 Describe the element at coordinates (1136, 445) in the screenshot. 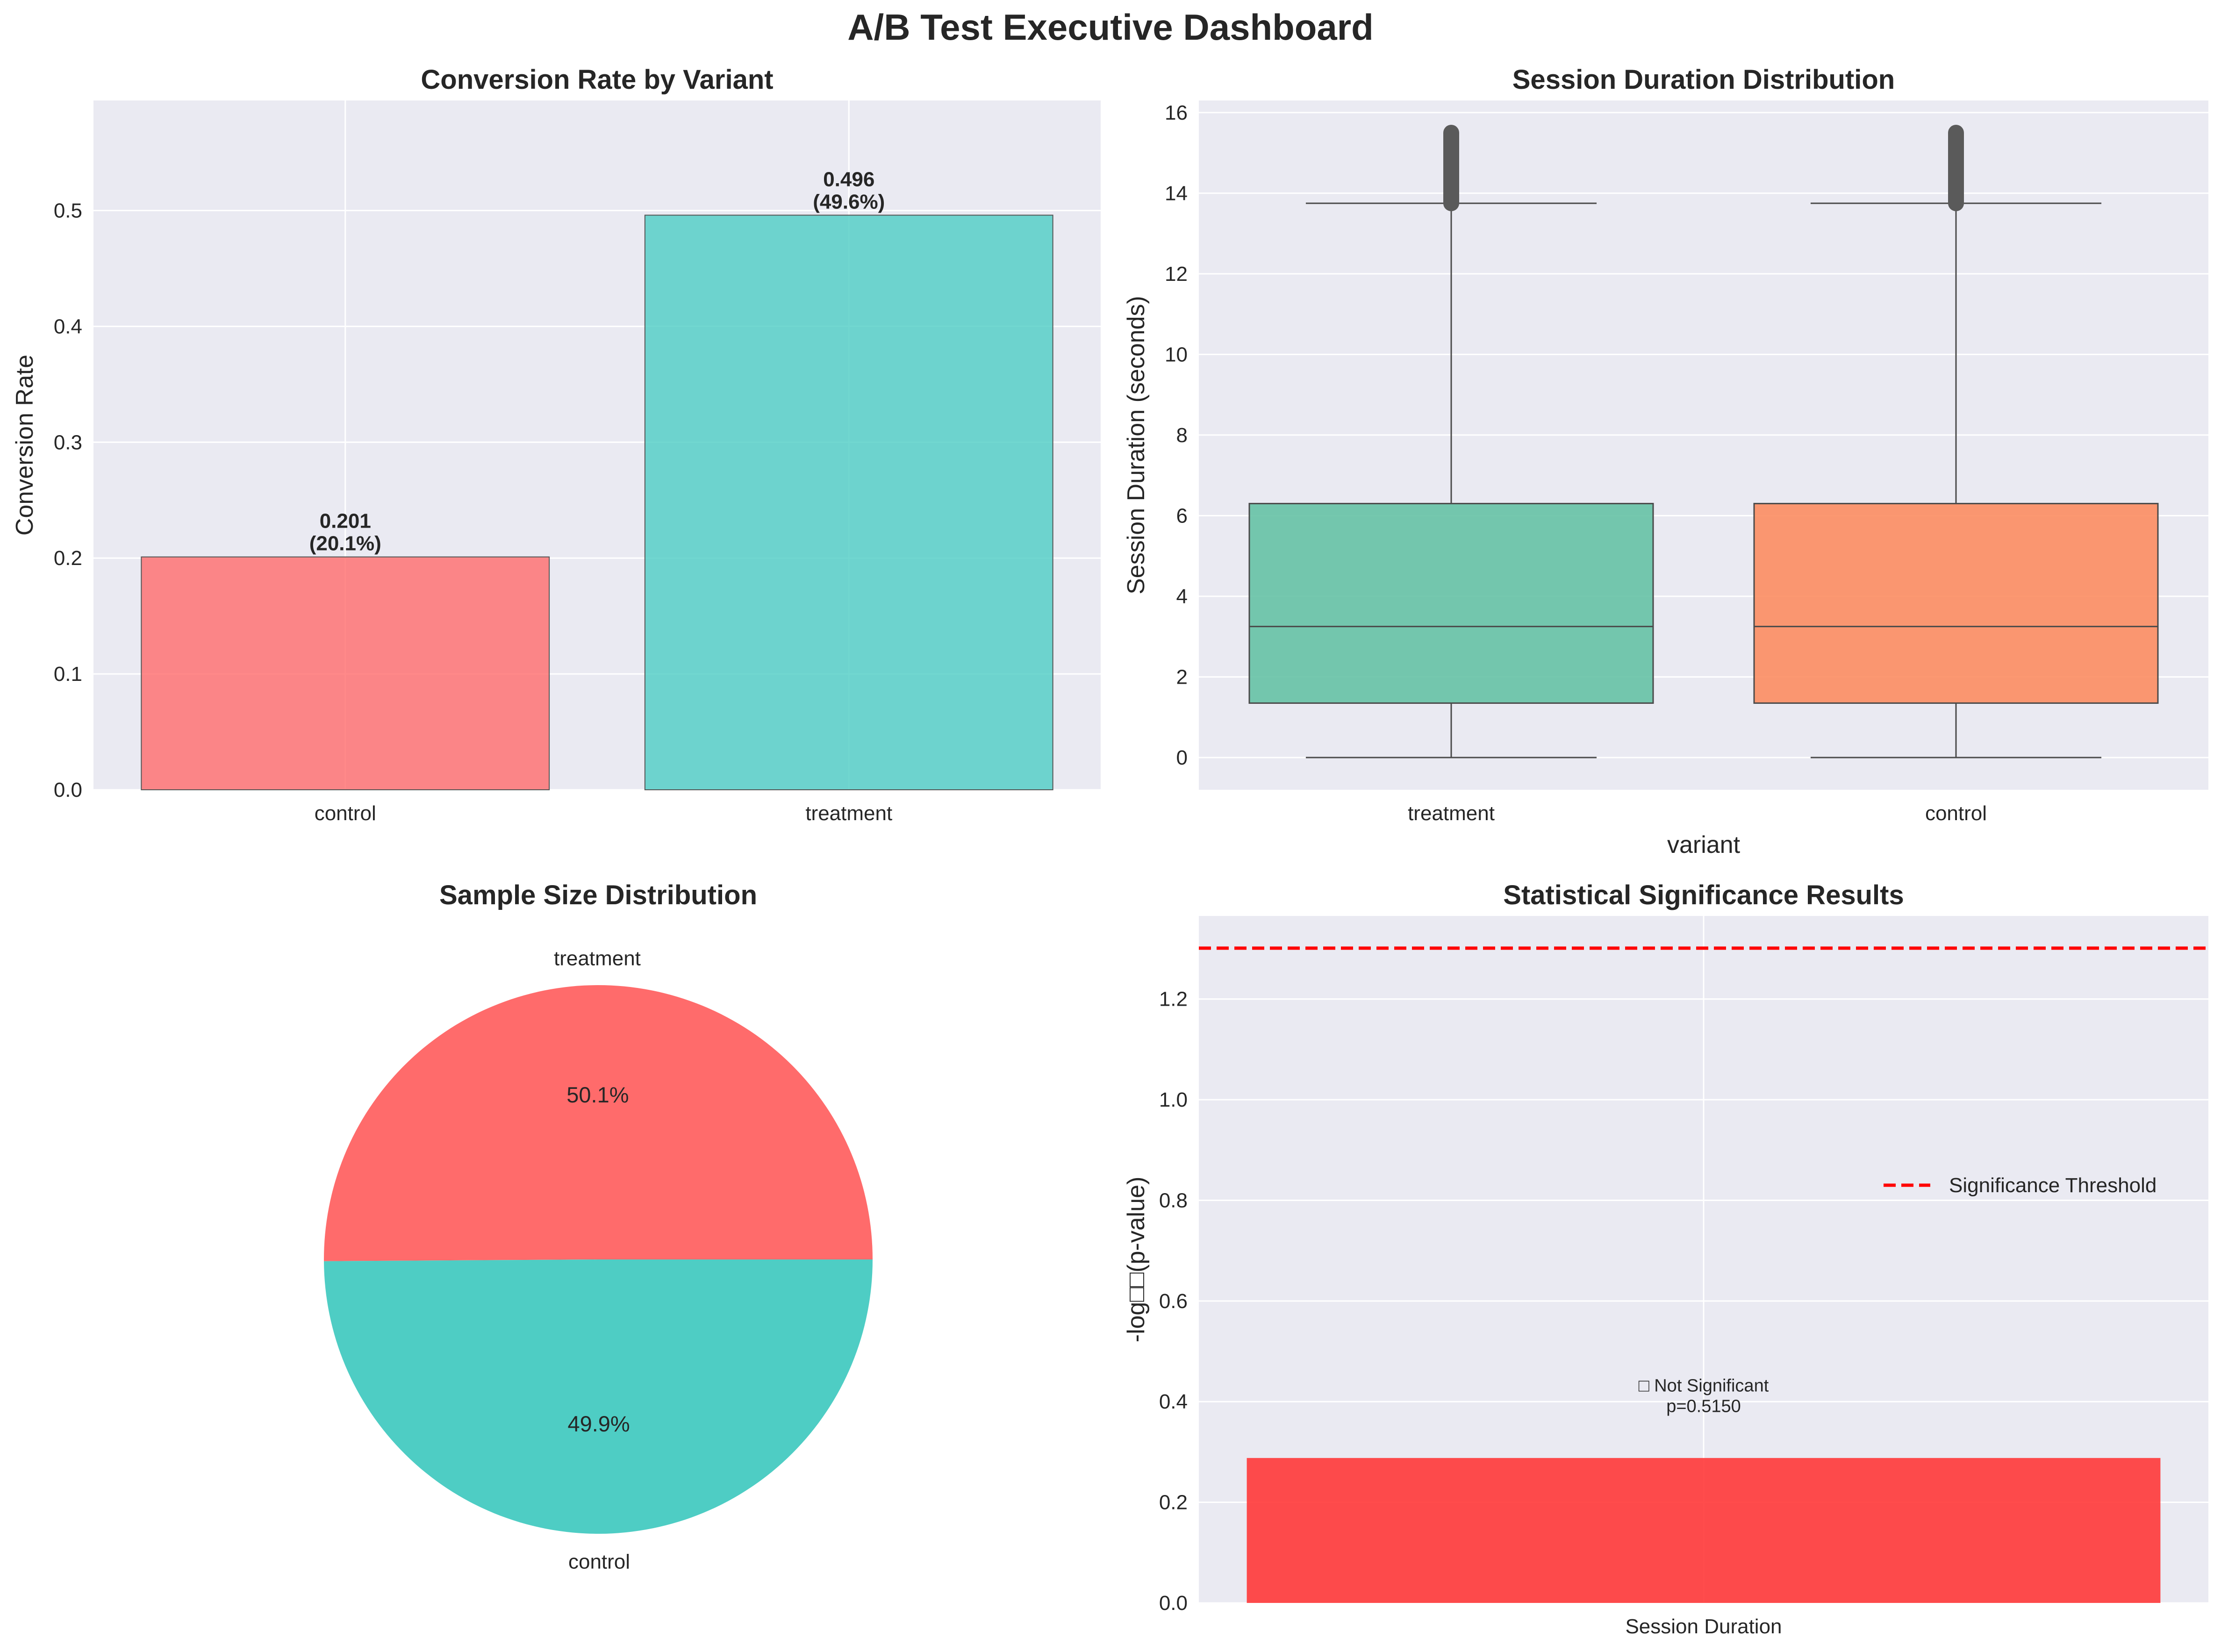

I see `session-y-axis-label: Session Duration (seconds)` at that location.